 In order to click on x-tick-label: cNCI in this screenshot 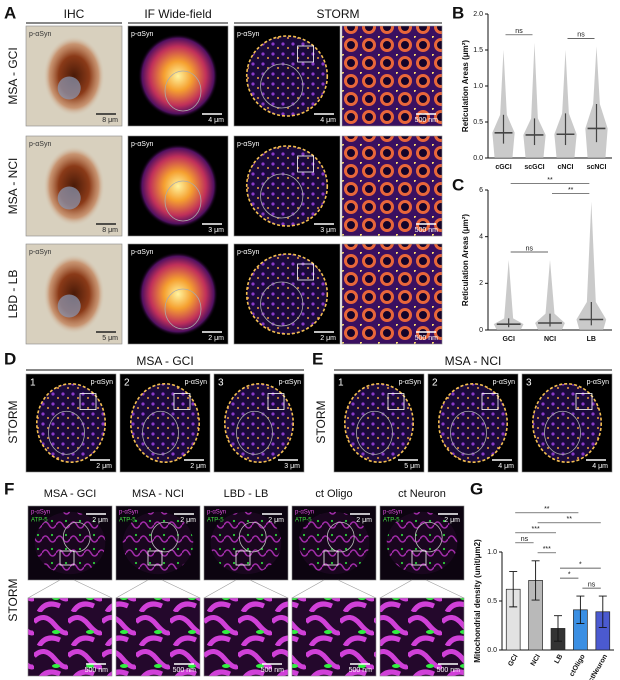, I will do `click(566, 167)`.